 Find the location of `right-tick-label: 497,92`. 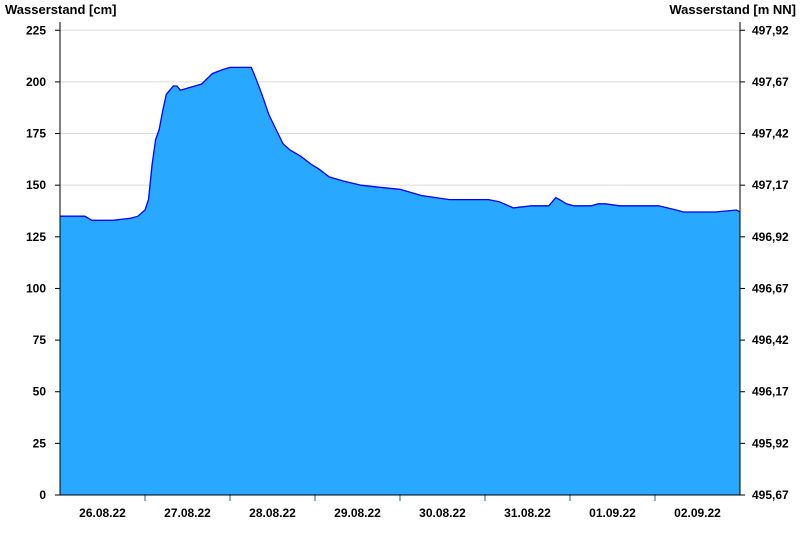

right-tick-label: 497,92 is located at coordinates (770, 30).